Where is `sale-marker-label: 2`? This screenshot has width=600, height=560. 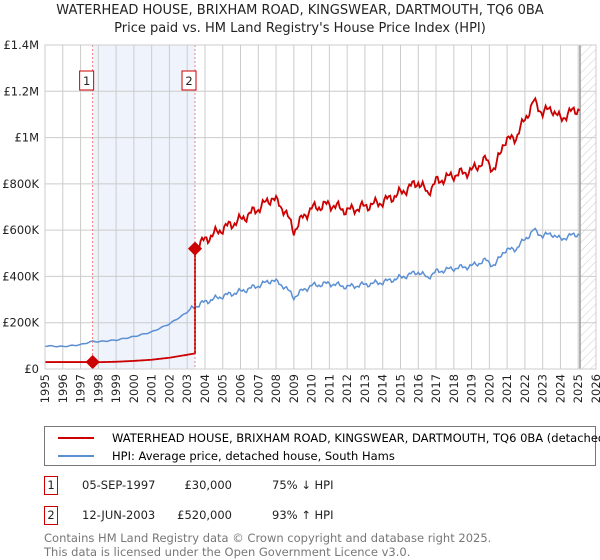 sale-marker-label: 2 is located at coordinates (51, 515).